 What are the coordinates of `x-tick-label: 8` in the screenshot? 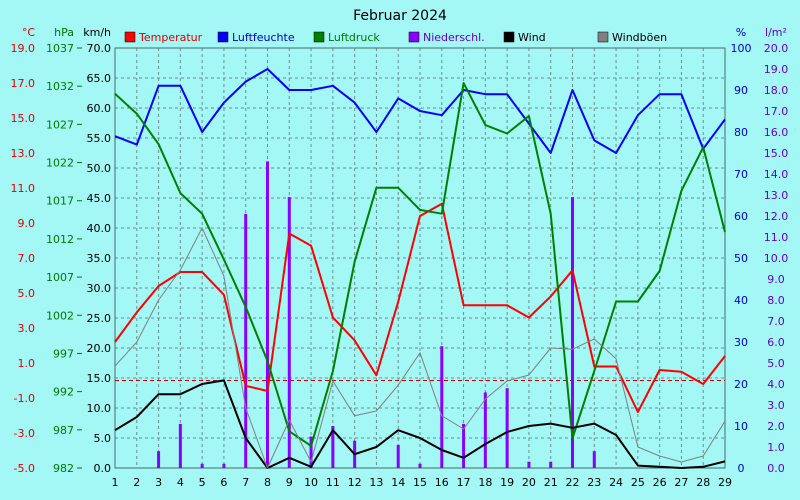 It's located at (267, 482).